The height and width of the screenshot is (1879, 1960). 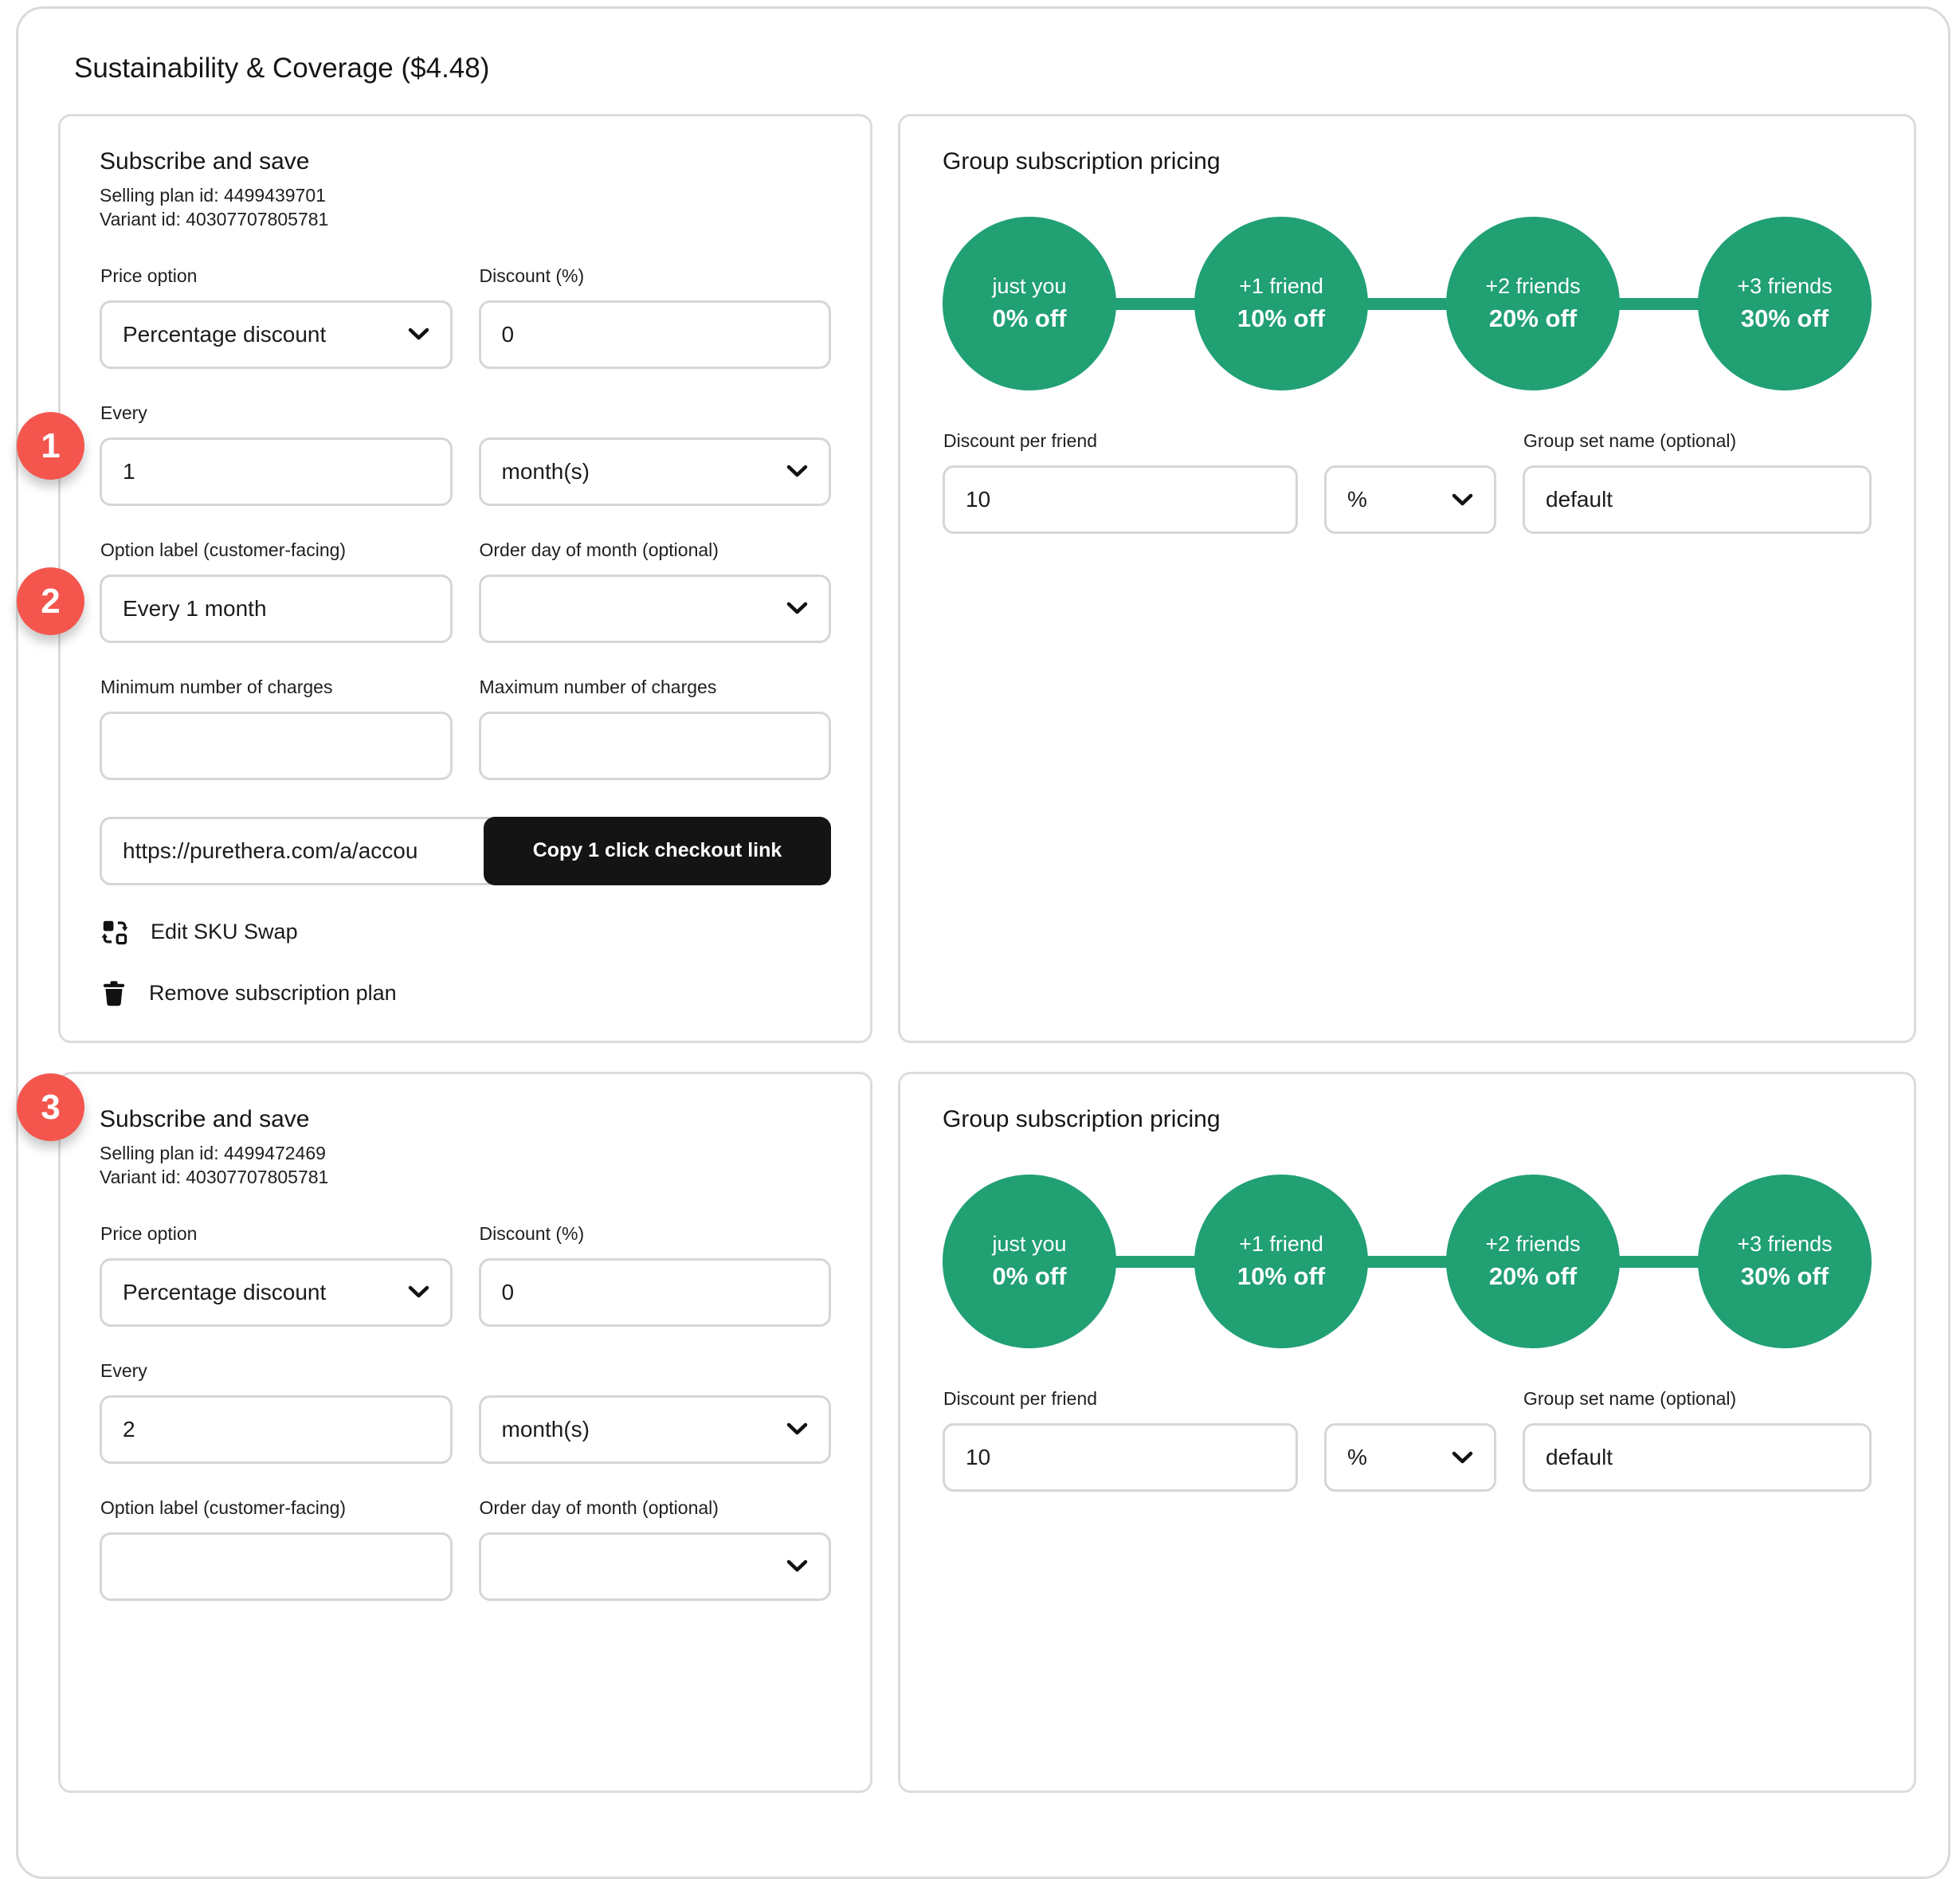 I want to click on max-charges-input, so click(x=654, y=745).